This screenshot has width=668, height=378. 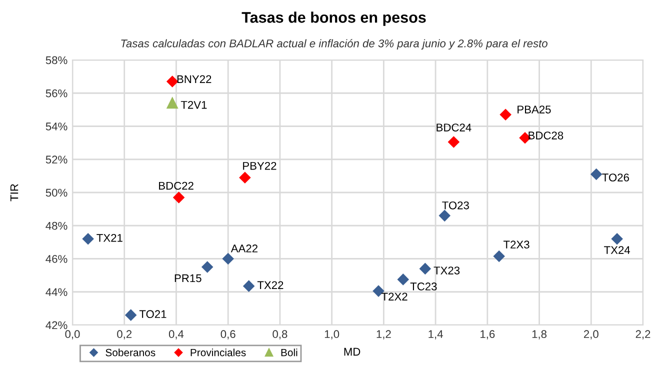 What do you see at coordinates (617, 250) in the screenshot?
I see `annotation: TX24` at bounding box center [617, 250].